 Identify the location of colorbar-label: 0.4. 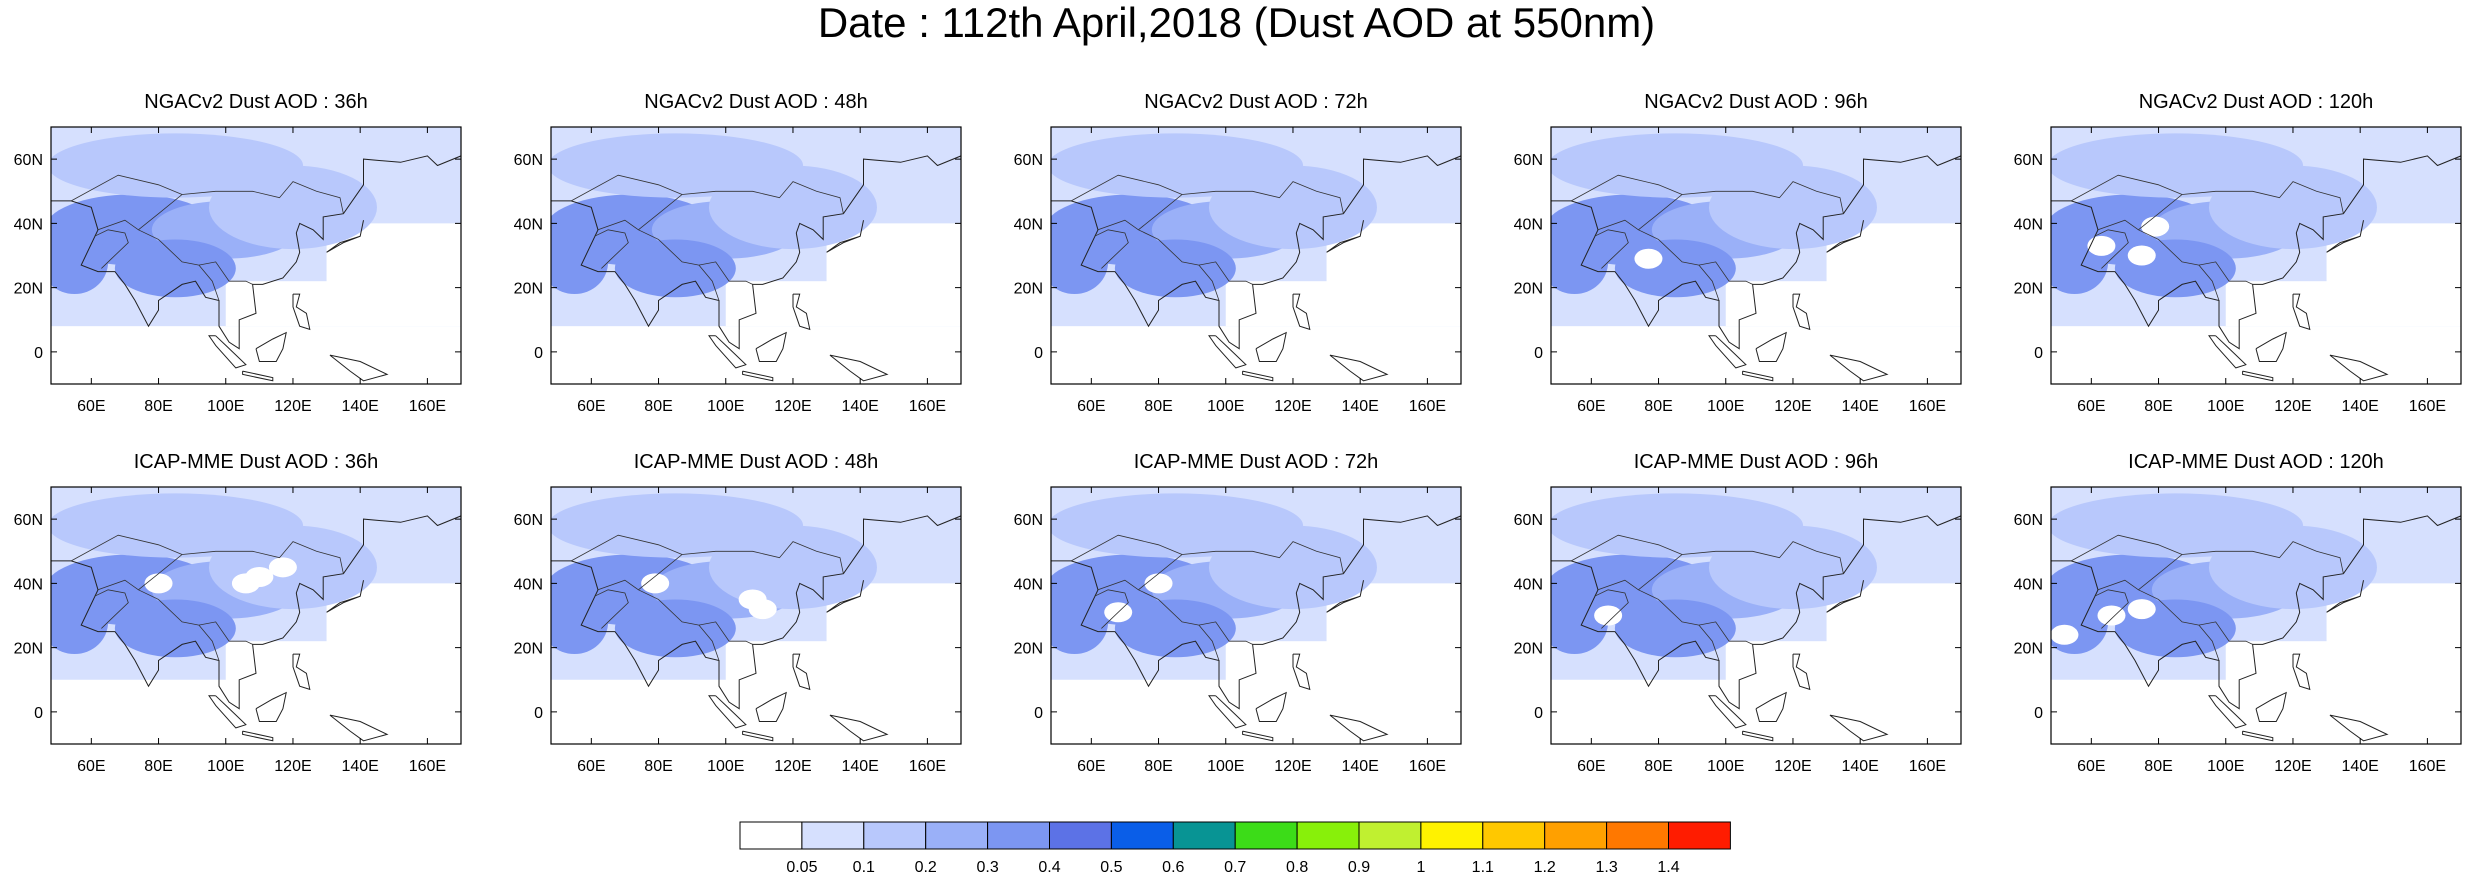
(1049, 866).